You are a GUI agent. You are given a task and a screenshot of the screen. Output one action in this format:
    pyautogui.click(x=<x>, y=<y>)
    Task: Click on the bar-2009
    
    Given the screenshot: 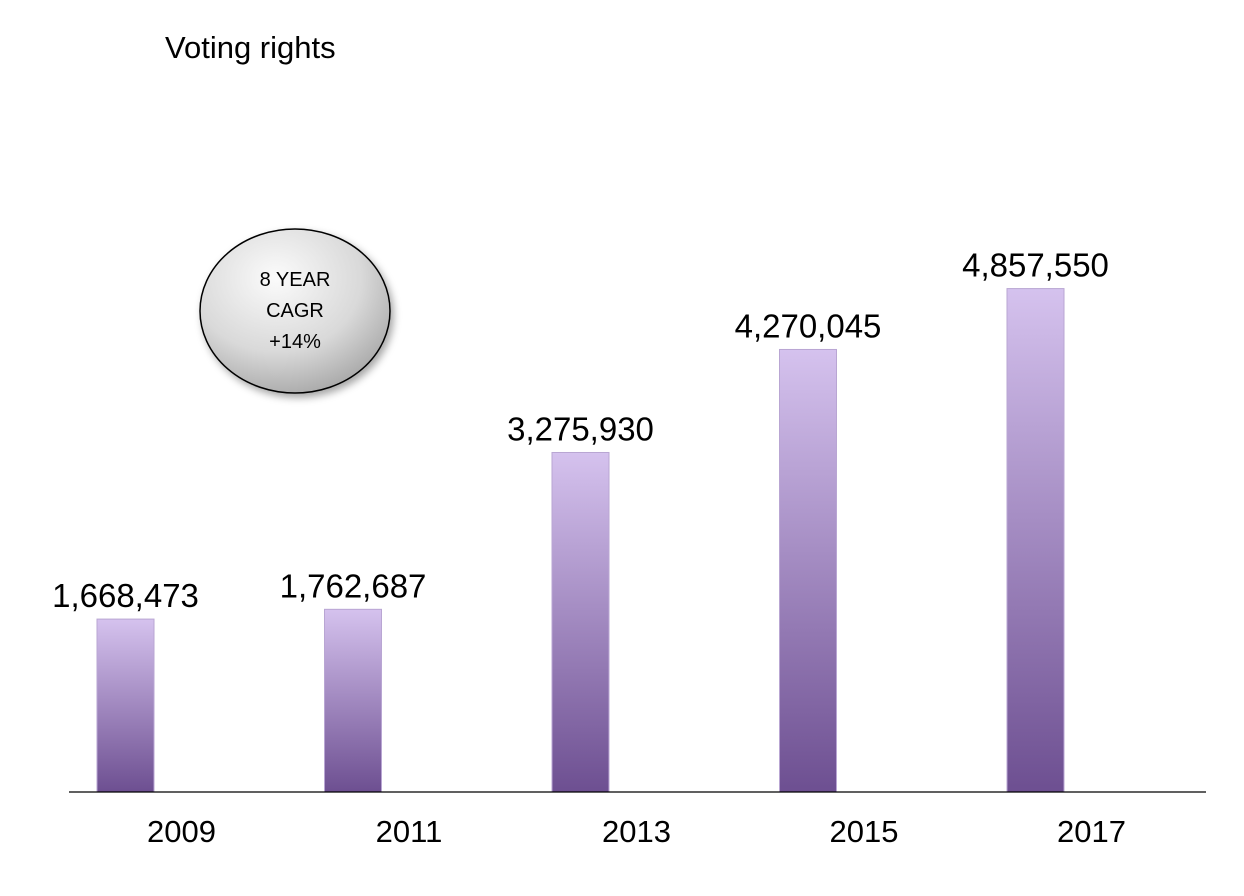 What is the action you would take?
    pyautogui.click(x=125, y=705)
    